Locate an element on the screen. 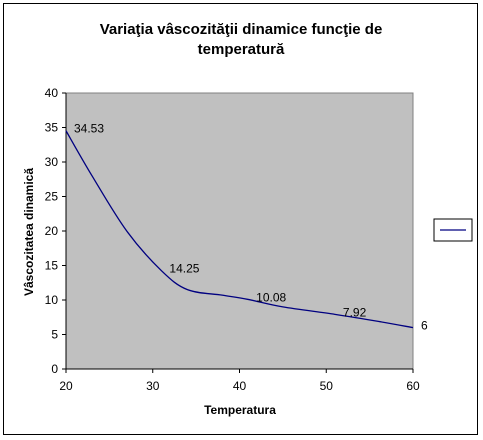 This screenshot has width=483, height=440. y-tick-label: 0 is located at coordinates (54, 369).